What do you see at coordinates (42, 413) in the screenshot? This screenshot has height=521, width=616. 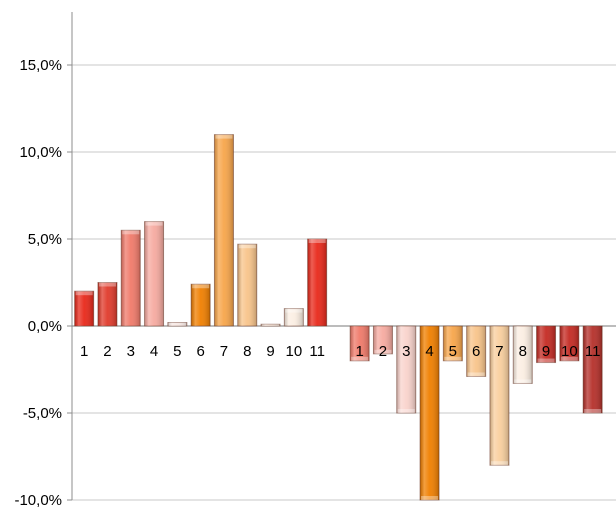 I see `y-tick-label: -5,0%` at bounding box center [42, 413].